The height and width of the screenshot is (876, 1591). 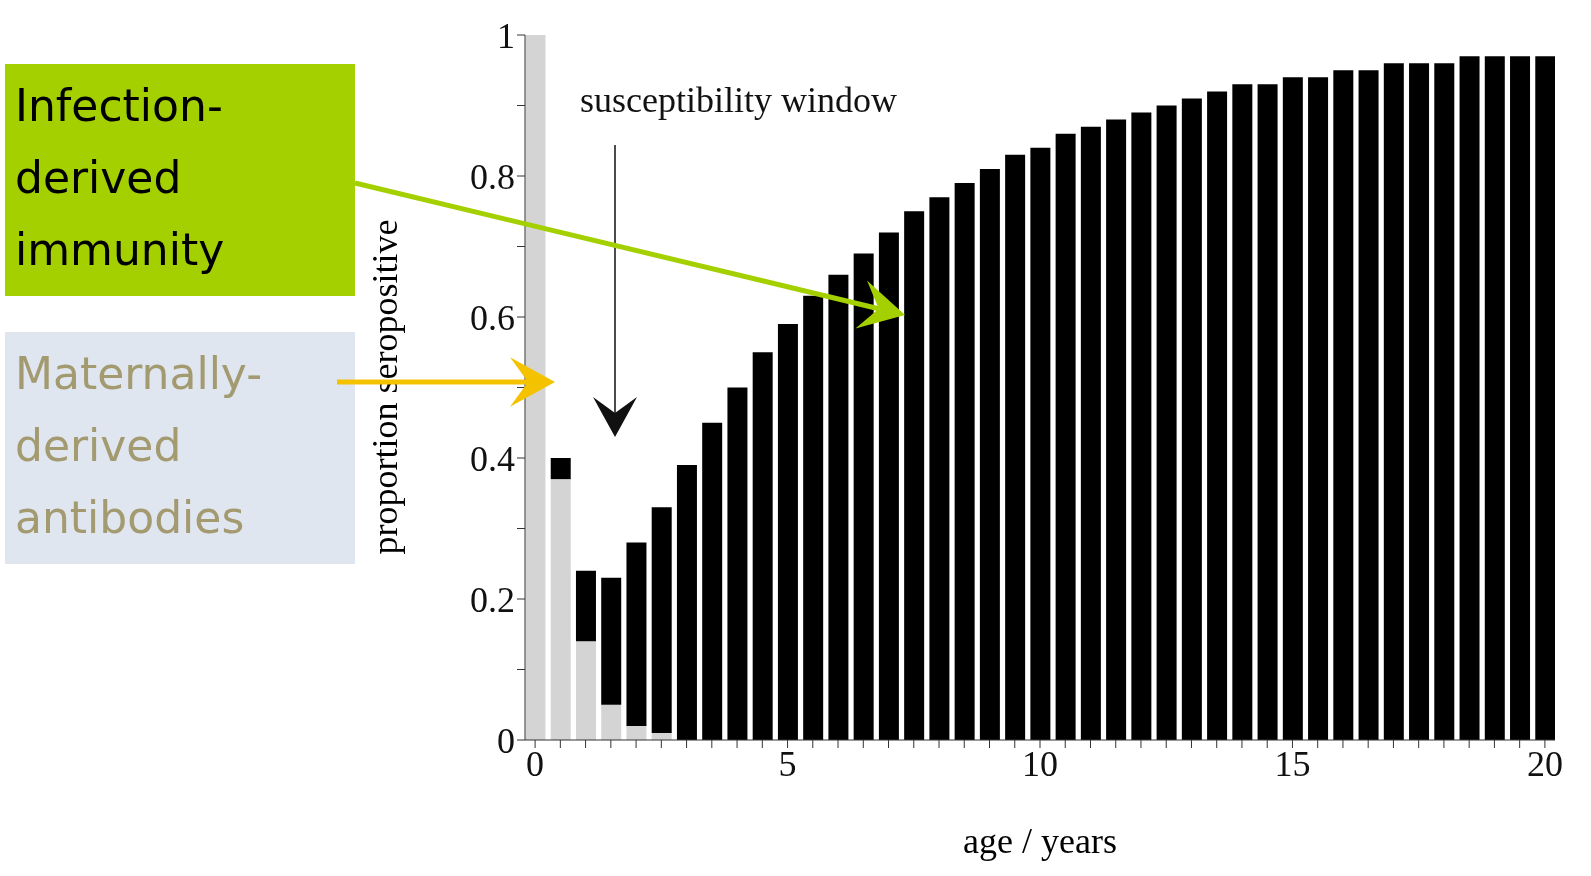 What do you see at coordinates (535, 763) in the screenshot?
I see `x-tick-label: 0` at bounding box center [535, 763].